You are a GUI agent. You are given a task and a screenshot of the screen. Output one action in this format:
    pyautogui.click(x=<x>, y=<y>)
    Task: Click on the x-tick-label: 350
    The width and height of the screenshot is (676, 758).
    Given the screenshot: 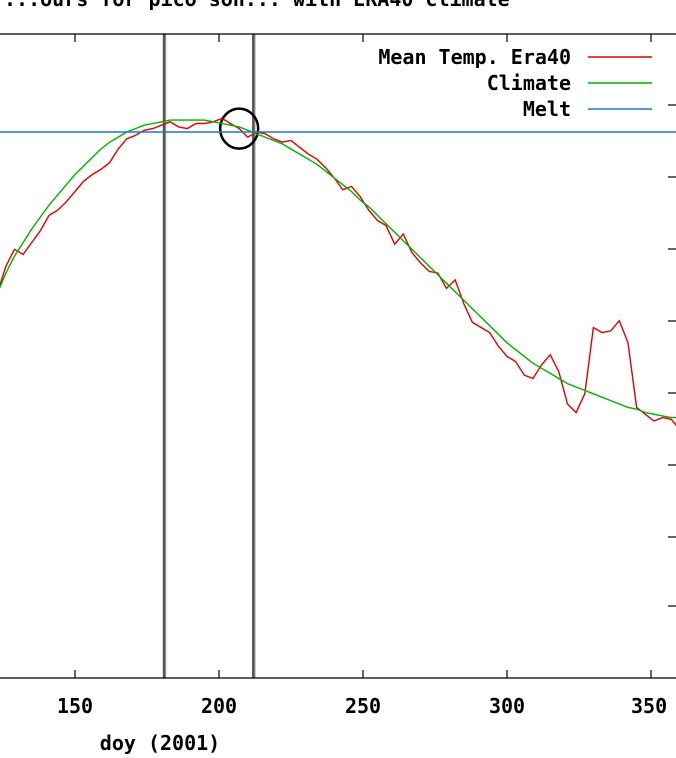 What is the action you would take?
    pyautogui.click(x=649, y=706)
    